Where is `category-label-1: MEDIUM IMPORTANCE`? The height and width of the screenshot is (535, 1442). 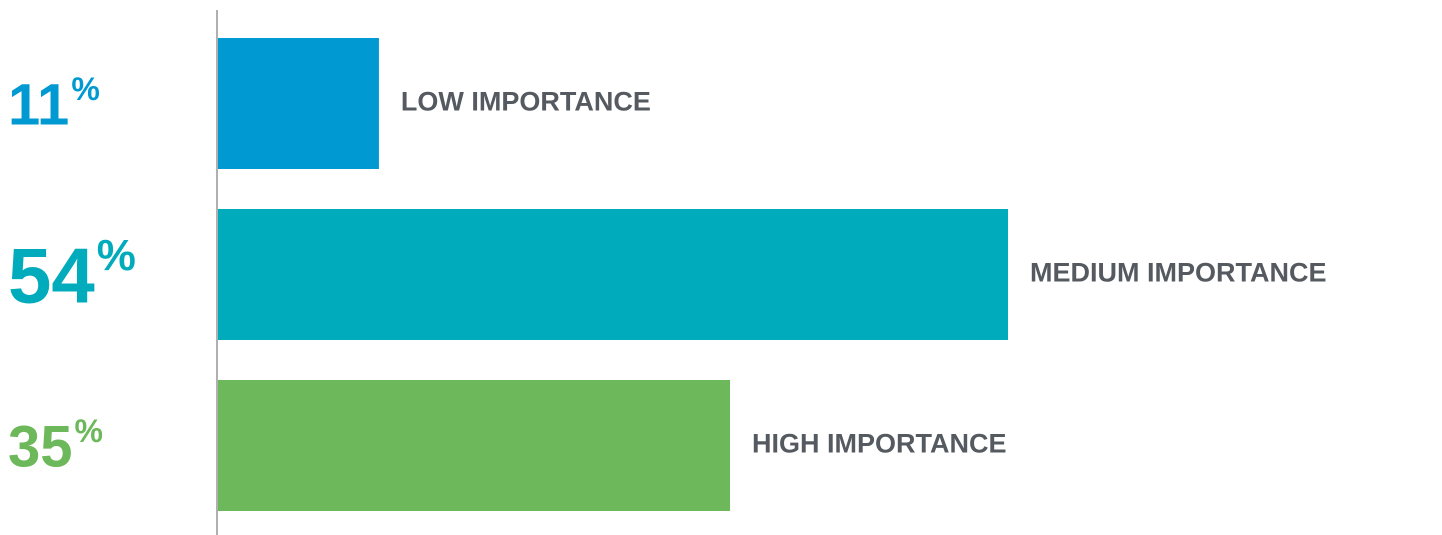 category-label-1: MEDIUM IMPORTANCE is located at coordinates (1178, 273).